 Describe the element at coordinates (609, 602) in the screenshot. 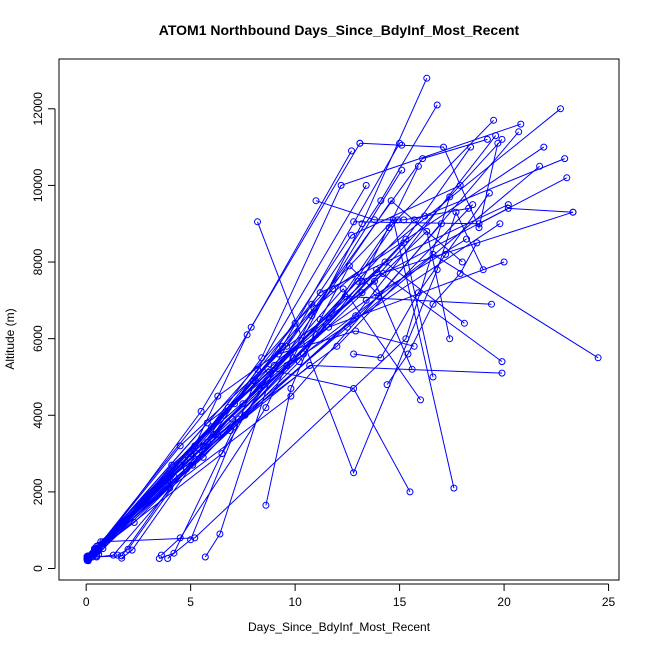

I see `x-tick-label: 25` at that location.